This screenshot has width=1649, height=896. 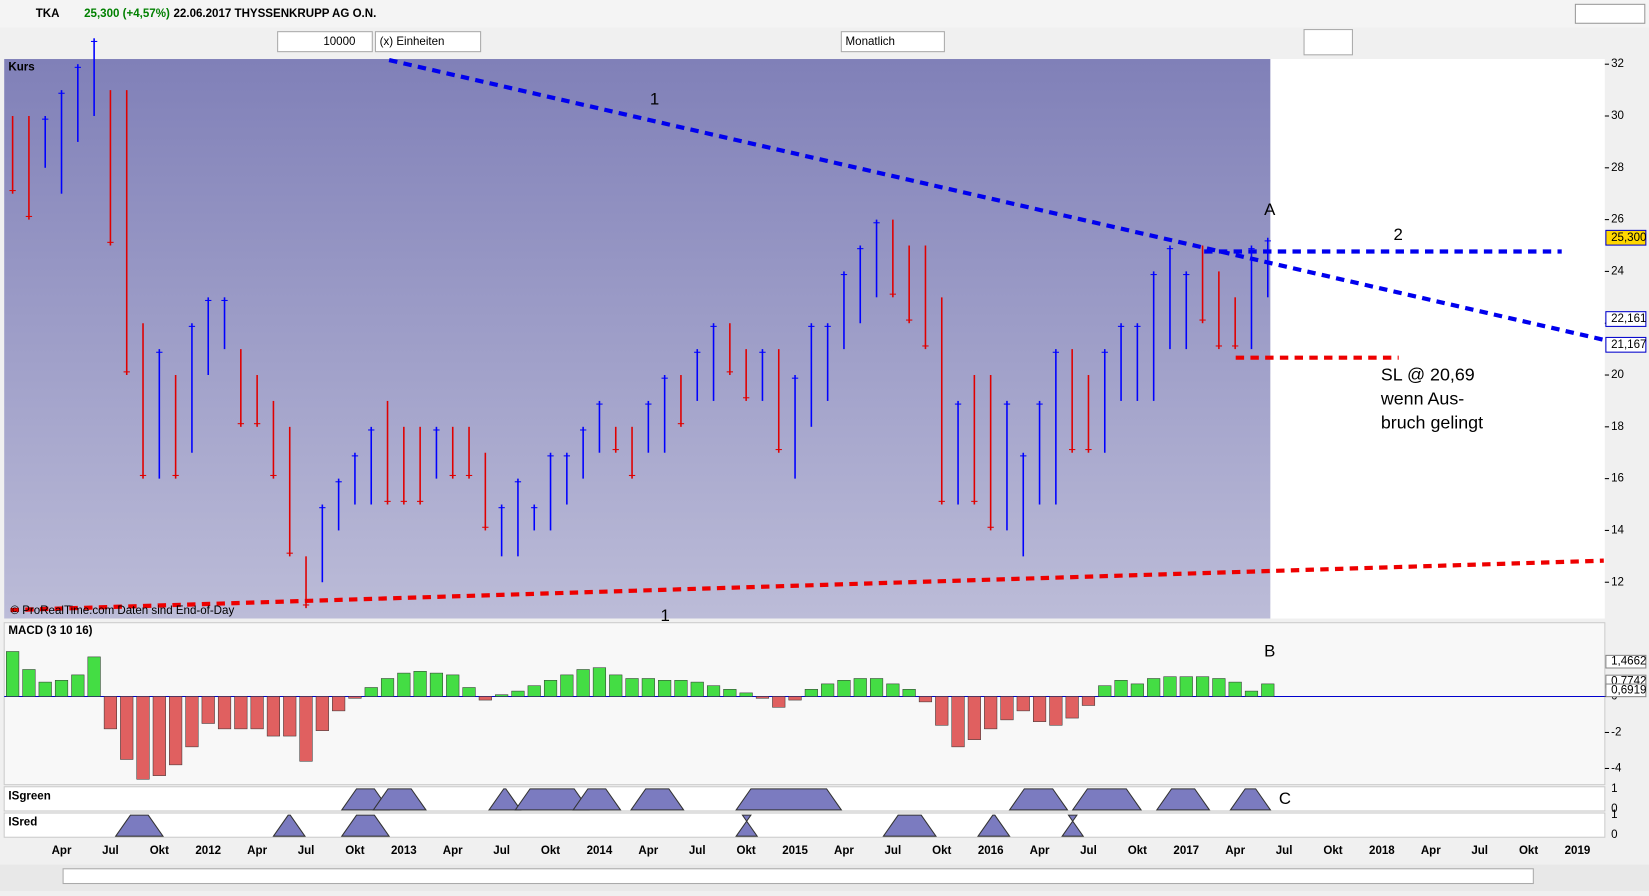 I want to click on period: Monatlich, so click(x=870, y=42).